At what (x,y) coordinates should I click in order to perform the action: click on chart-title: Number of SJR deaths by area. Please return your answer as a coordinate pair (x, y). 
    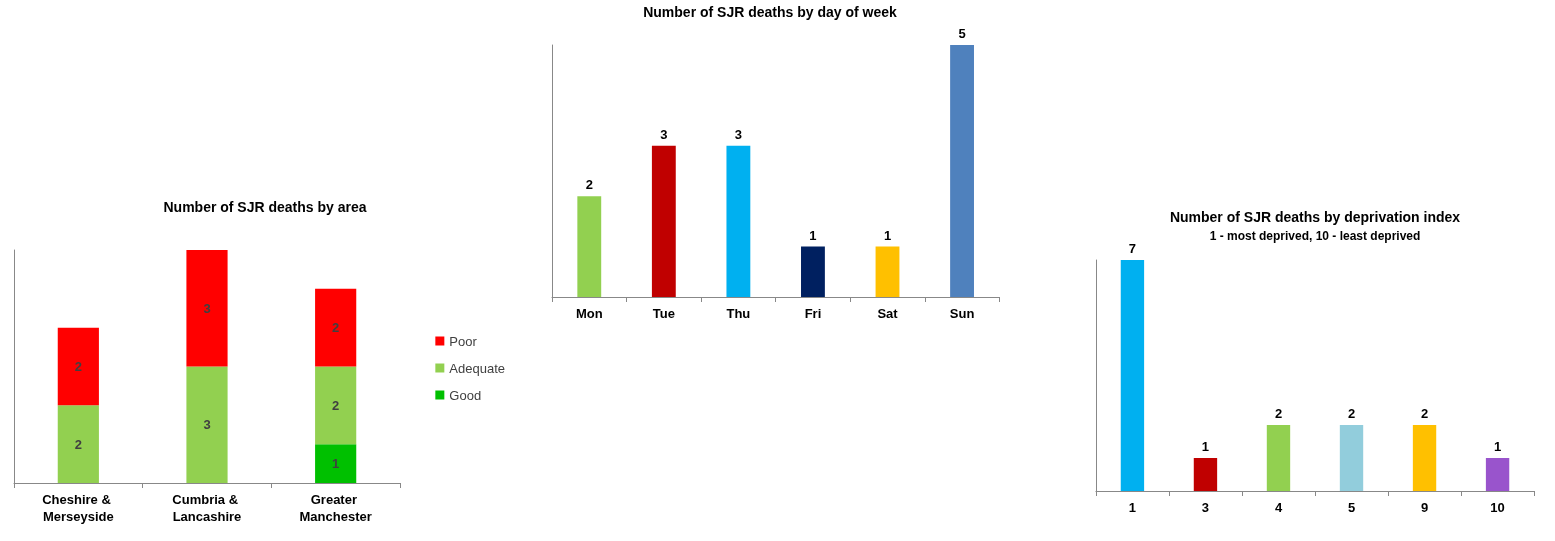
    Looking at the image, I should click on (265, 207).